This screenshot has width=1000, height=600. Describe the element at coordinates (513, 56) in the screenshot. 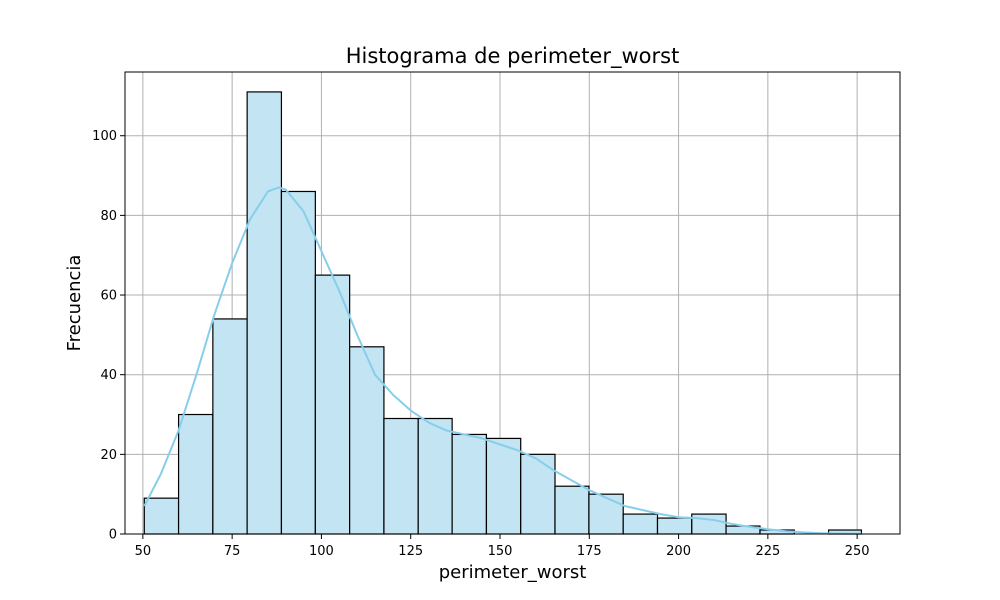

I see `chart-title: Histograma de perimeter_worst` at that location.